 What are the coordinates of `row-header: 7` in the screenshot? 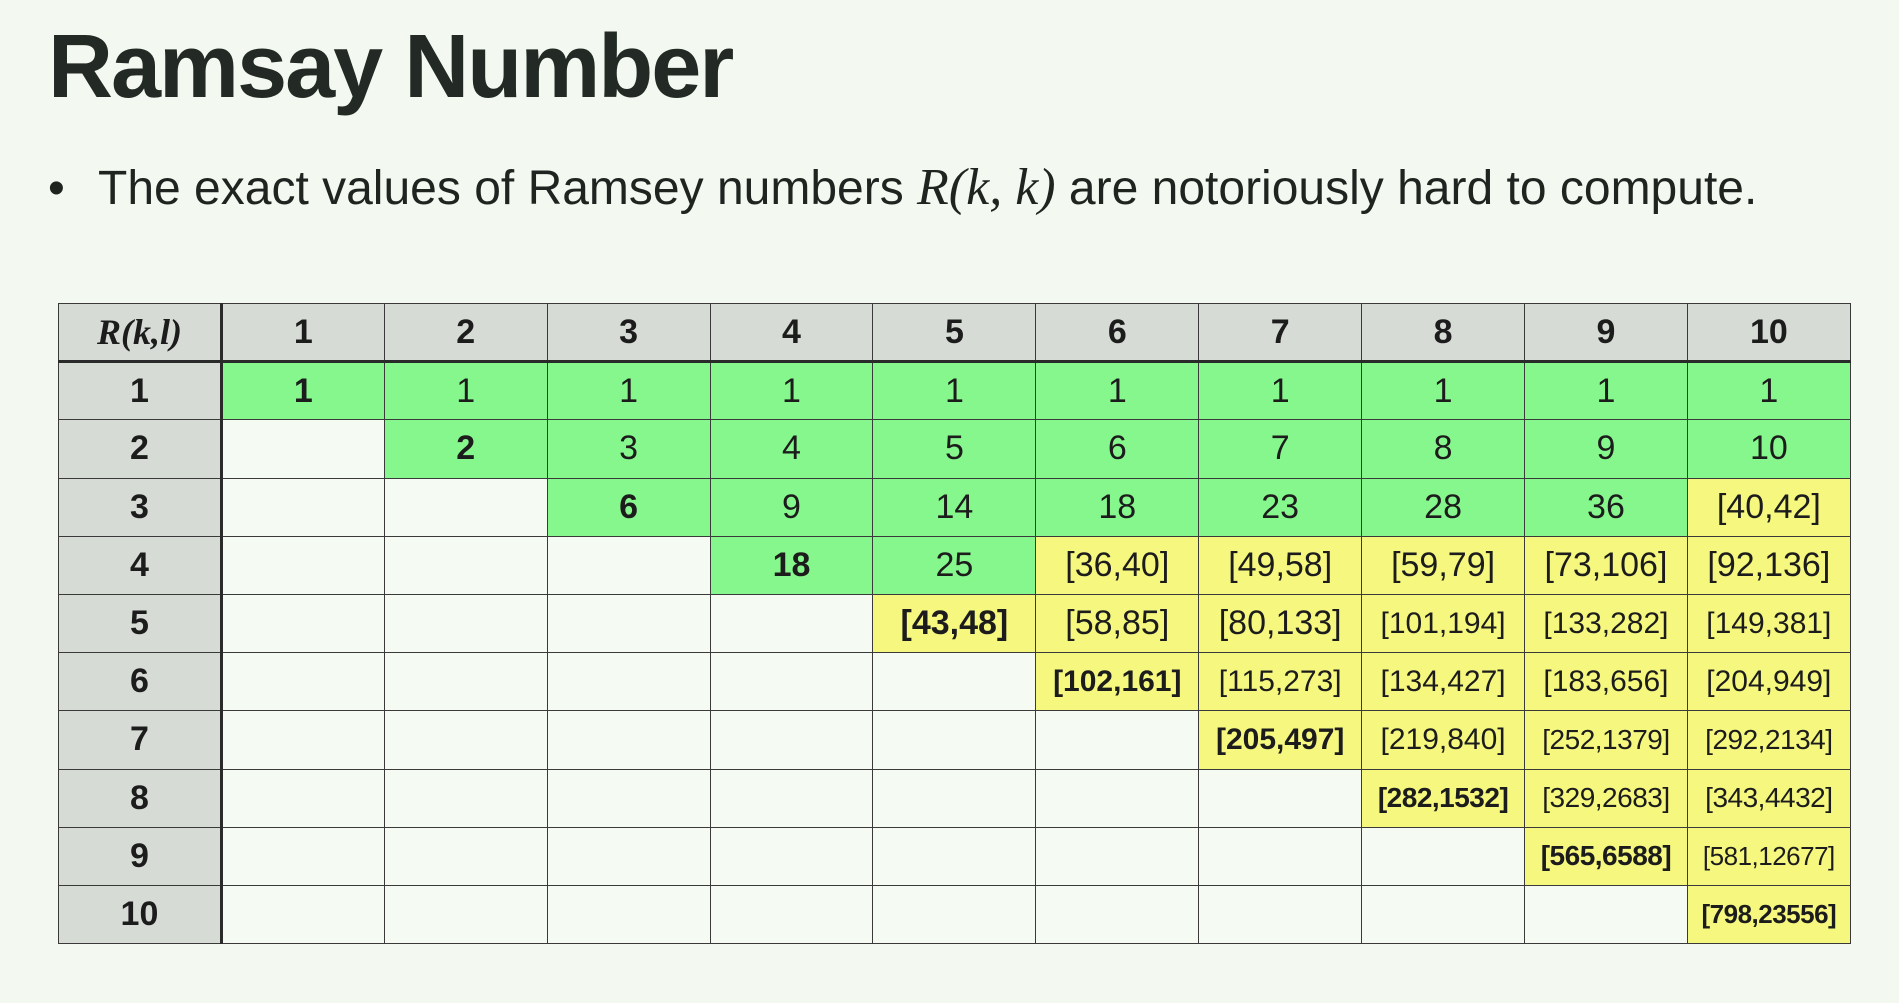 It's located at (140, 740).